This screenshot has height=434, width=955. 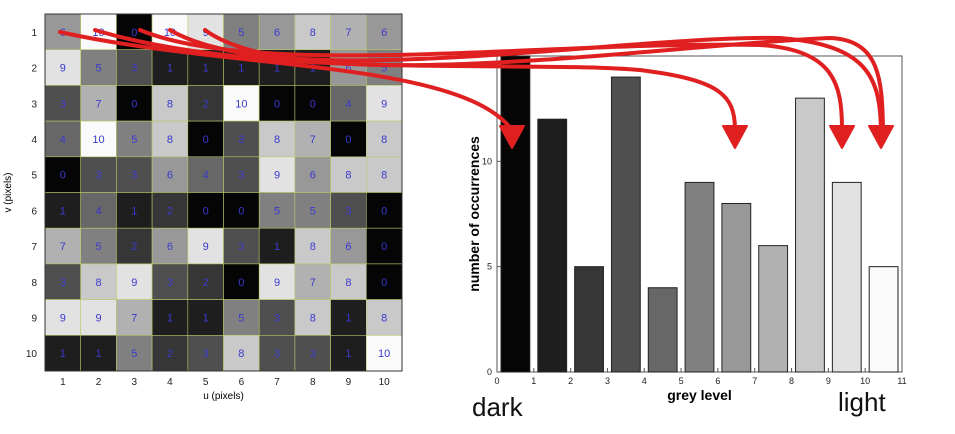 I want to click on grid-y-tick-label: 1, so click(x=34, y=33).